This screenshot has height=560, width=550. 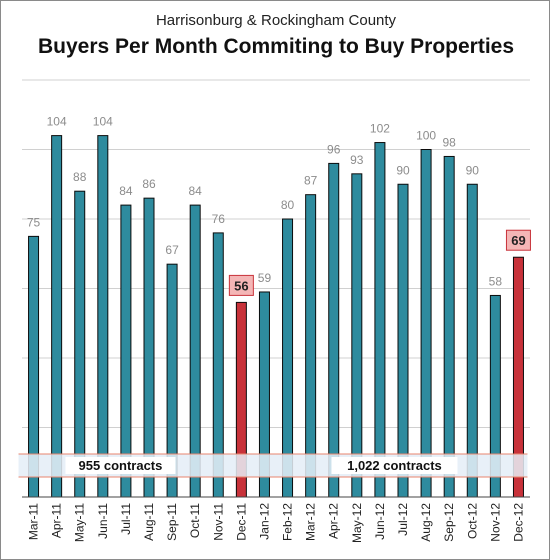 What do you see at coordinates (57, 520) in the screenshot?
I see `x-tick-label: Apr-11` at bounding box center [57, 520].